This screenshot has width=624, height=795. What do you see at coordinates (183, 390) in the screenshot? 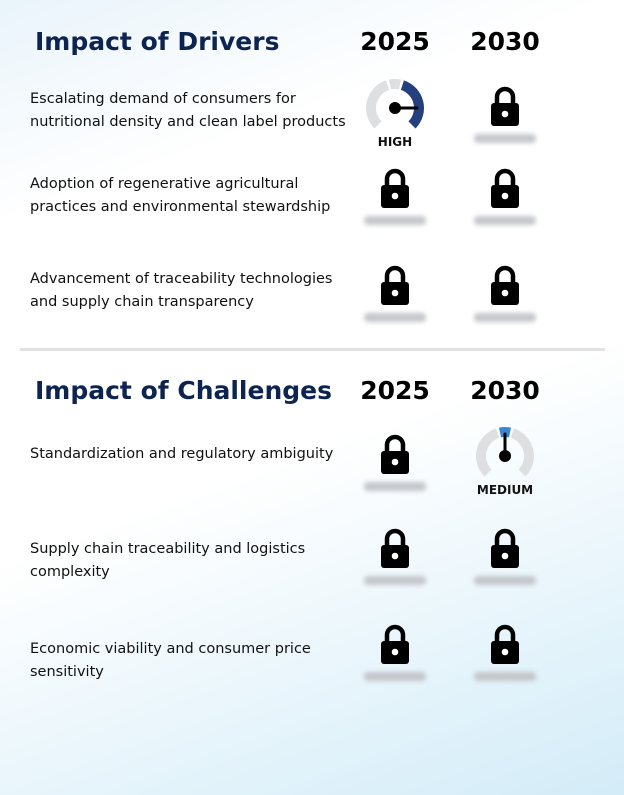
I see `section-title: Impact of Challenges` at bounding box center [183, 390].